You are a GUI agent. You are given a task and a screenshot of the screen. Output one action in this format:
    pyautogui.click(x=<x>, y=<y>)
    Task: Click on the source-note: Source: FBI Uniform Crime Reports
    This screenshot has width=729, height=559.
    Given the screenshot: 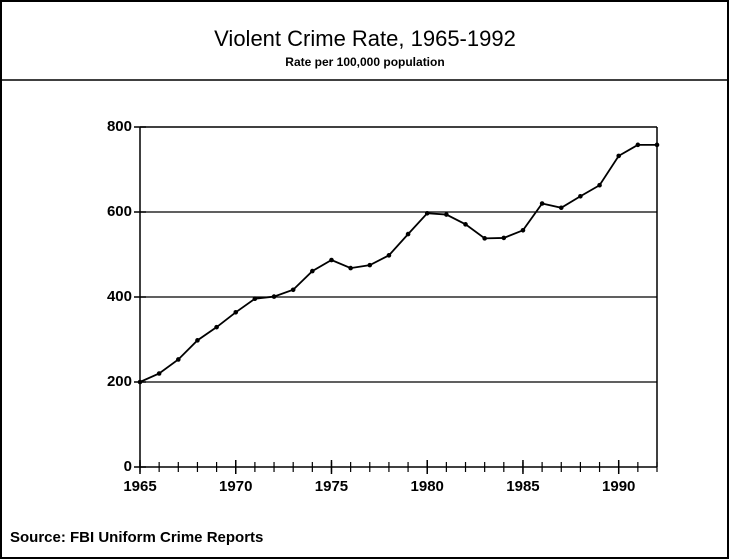 What is the action you would take?
    pyautogui.click(x=136, y=537)
    